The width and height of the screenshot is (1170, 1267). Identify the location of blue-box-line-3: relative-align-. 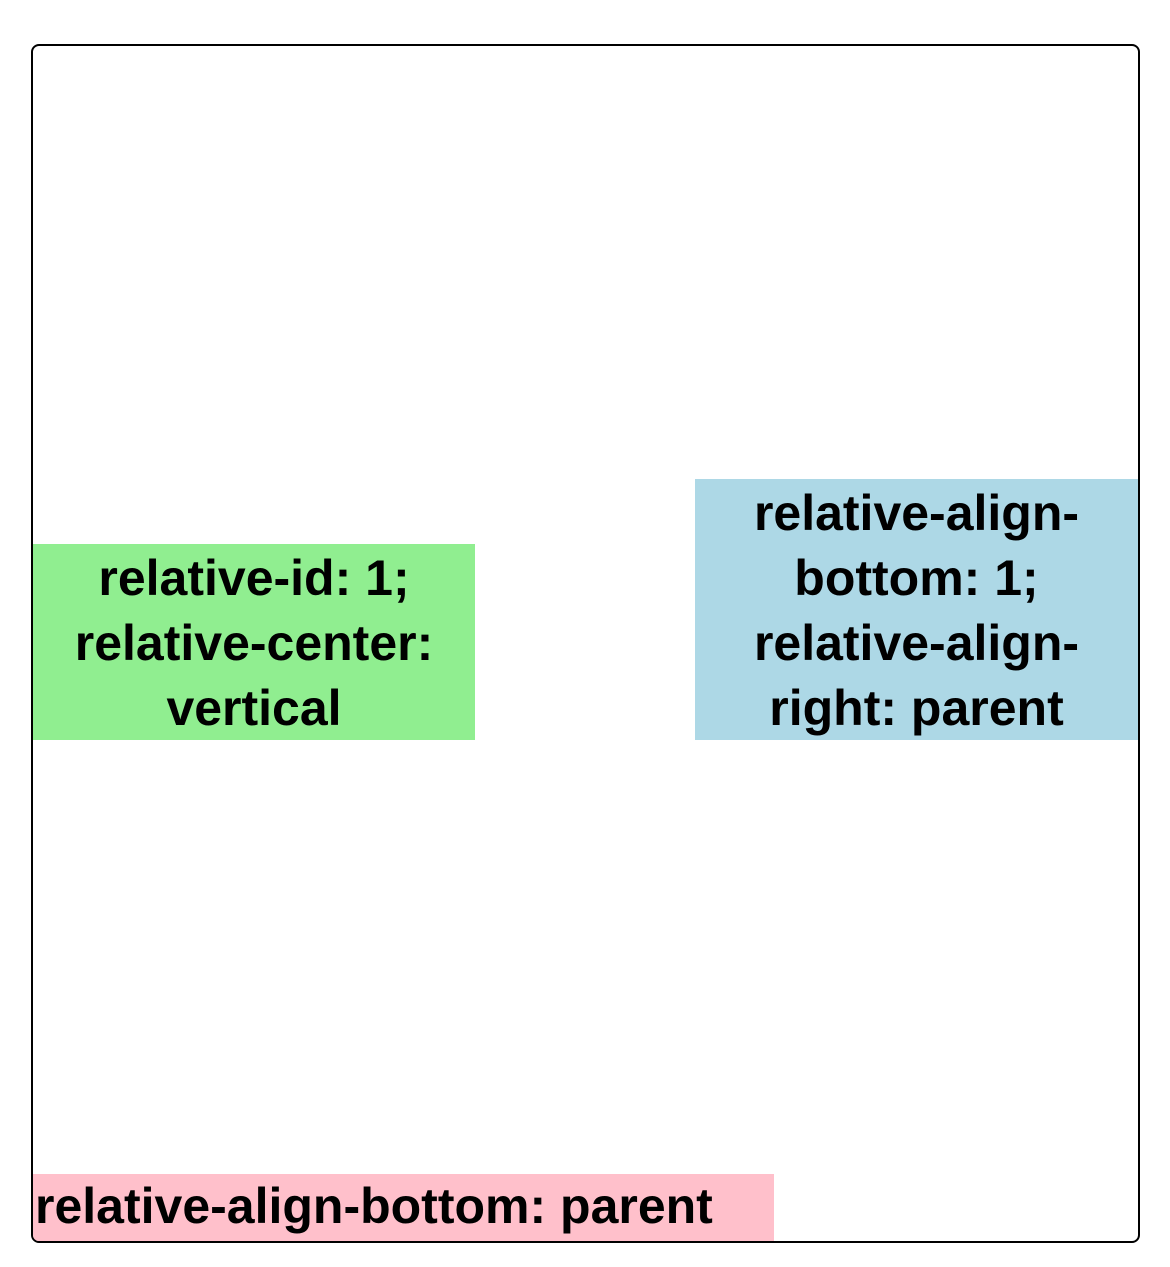
(916, 643).